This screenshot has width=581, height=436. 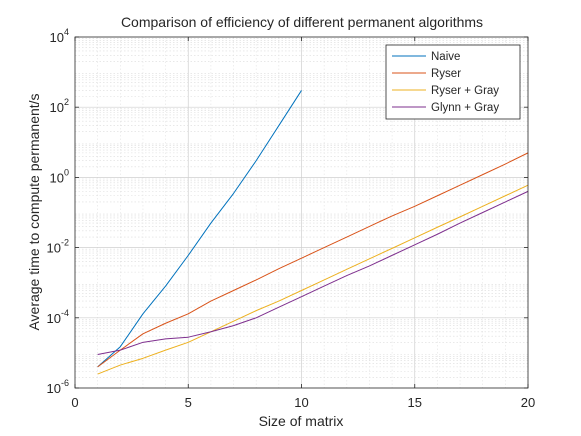 I want to click on y-tick-label: 10⁴, so click(x=59, y=36).